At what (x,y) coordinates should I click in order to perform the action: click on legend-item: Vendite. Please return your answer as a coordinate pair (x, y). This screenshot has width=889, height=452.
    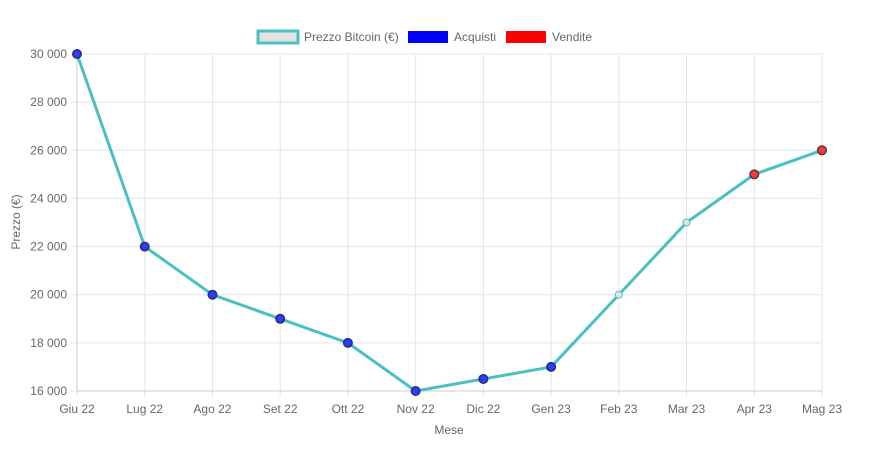
    Looking at the image, I should click on (549, 37).